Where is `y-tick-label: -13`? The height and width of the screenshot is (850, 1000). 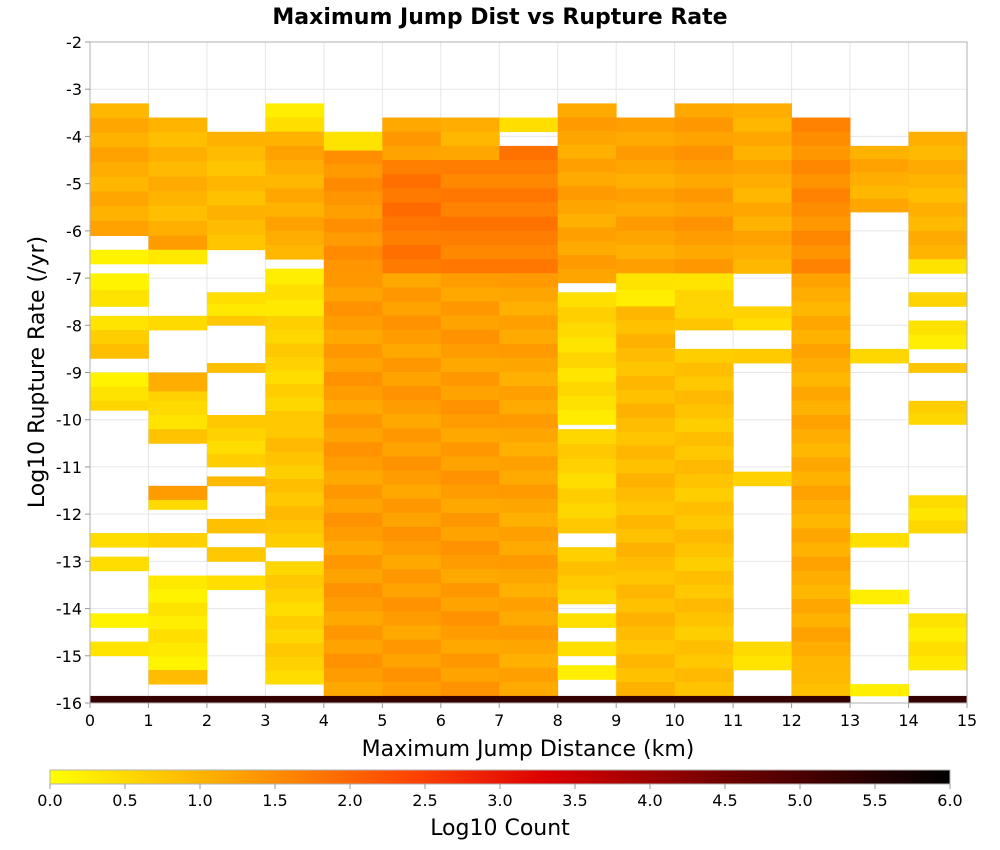 y-tick-label: -13 is located at coordinates (69, 561).